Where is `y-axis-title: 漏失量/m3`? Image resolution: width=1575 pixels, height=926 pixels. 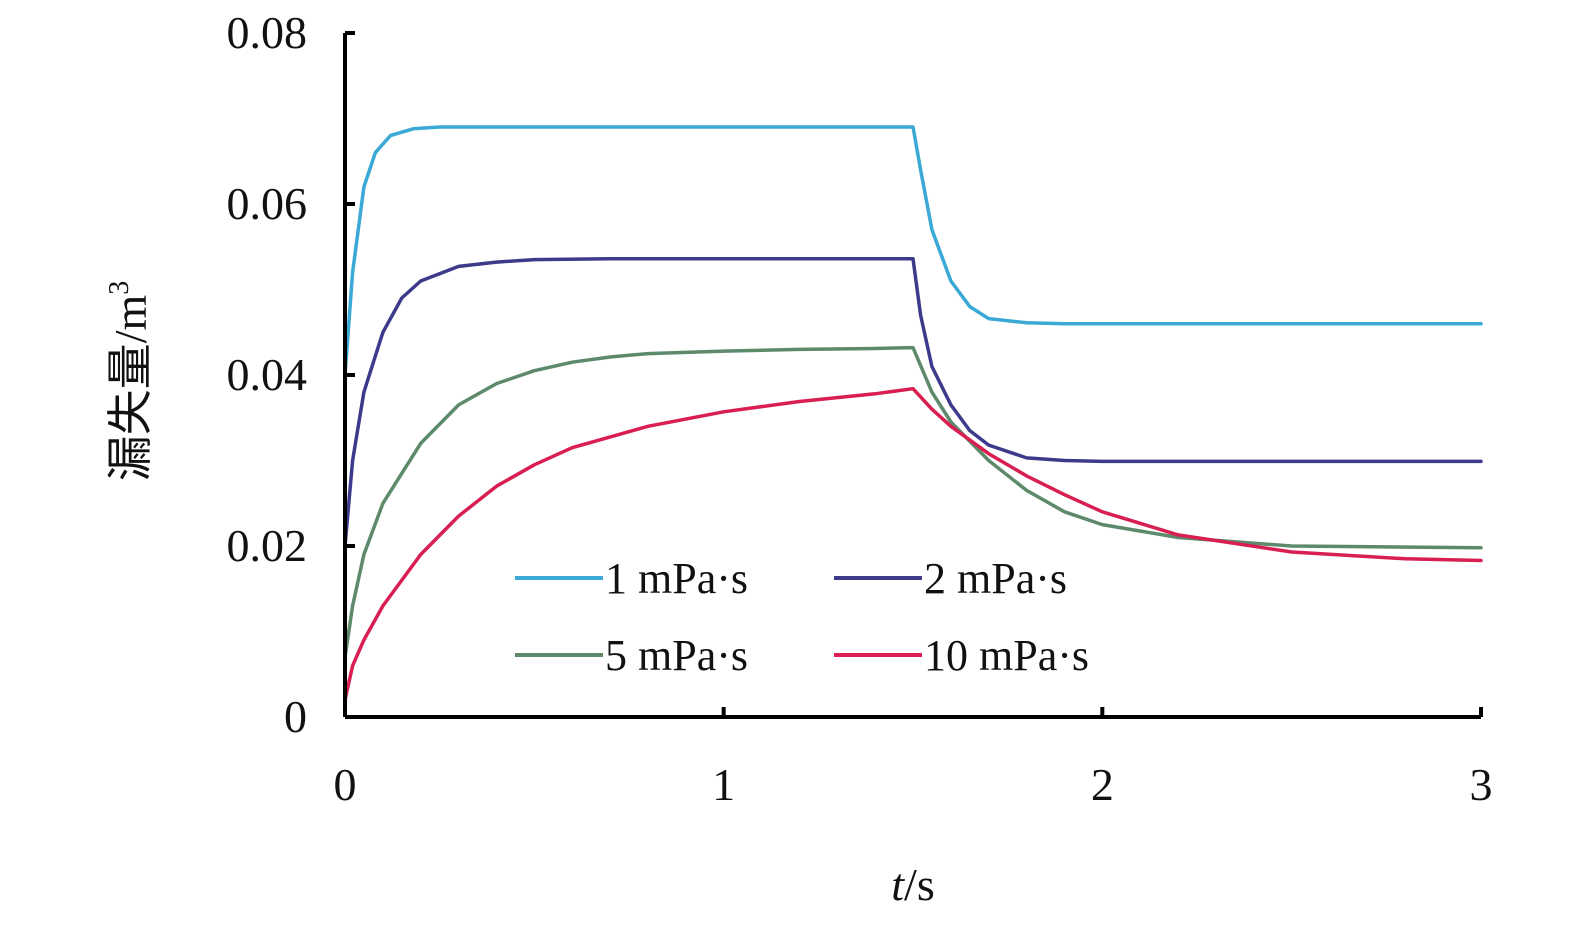
y-axis-title: 漏失量/m3 is located at coordinates (130, 381).